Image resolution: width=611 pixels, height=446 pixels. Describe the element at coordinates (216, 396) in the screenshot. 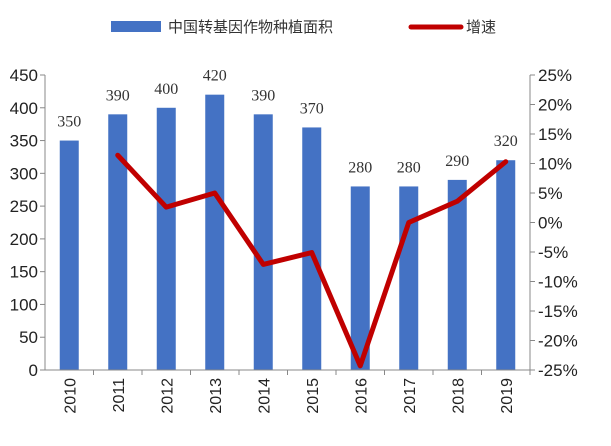

I see `x-tick-label: 2013` at that location.